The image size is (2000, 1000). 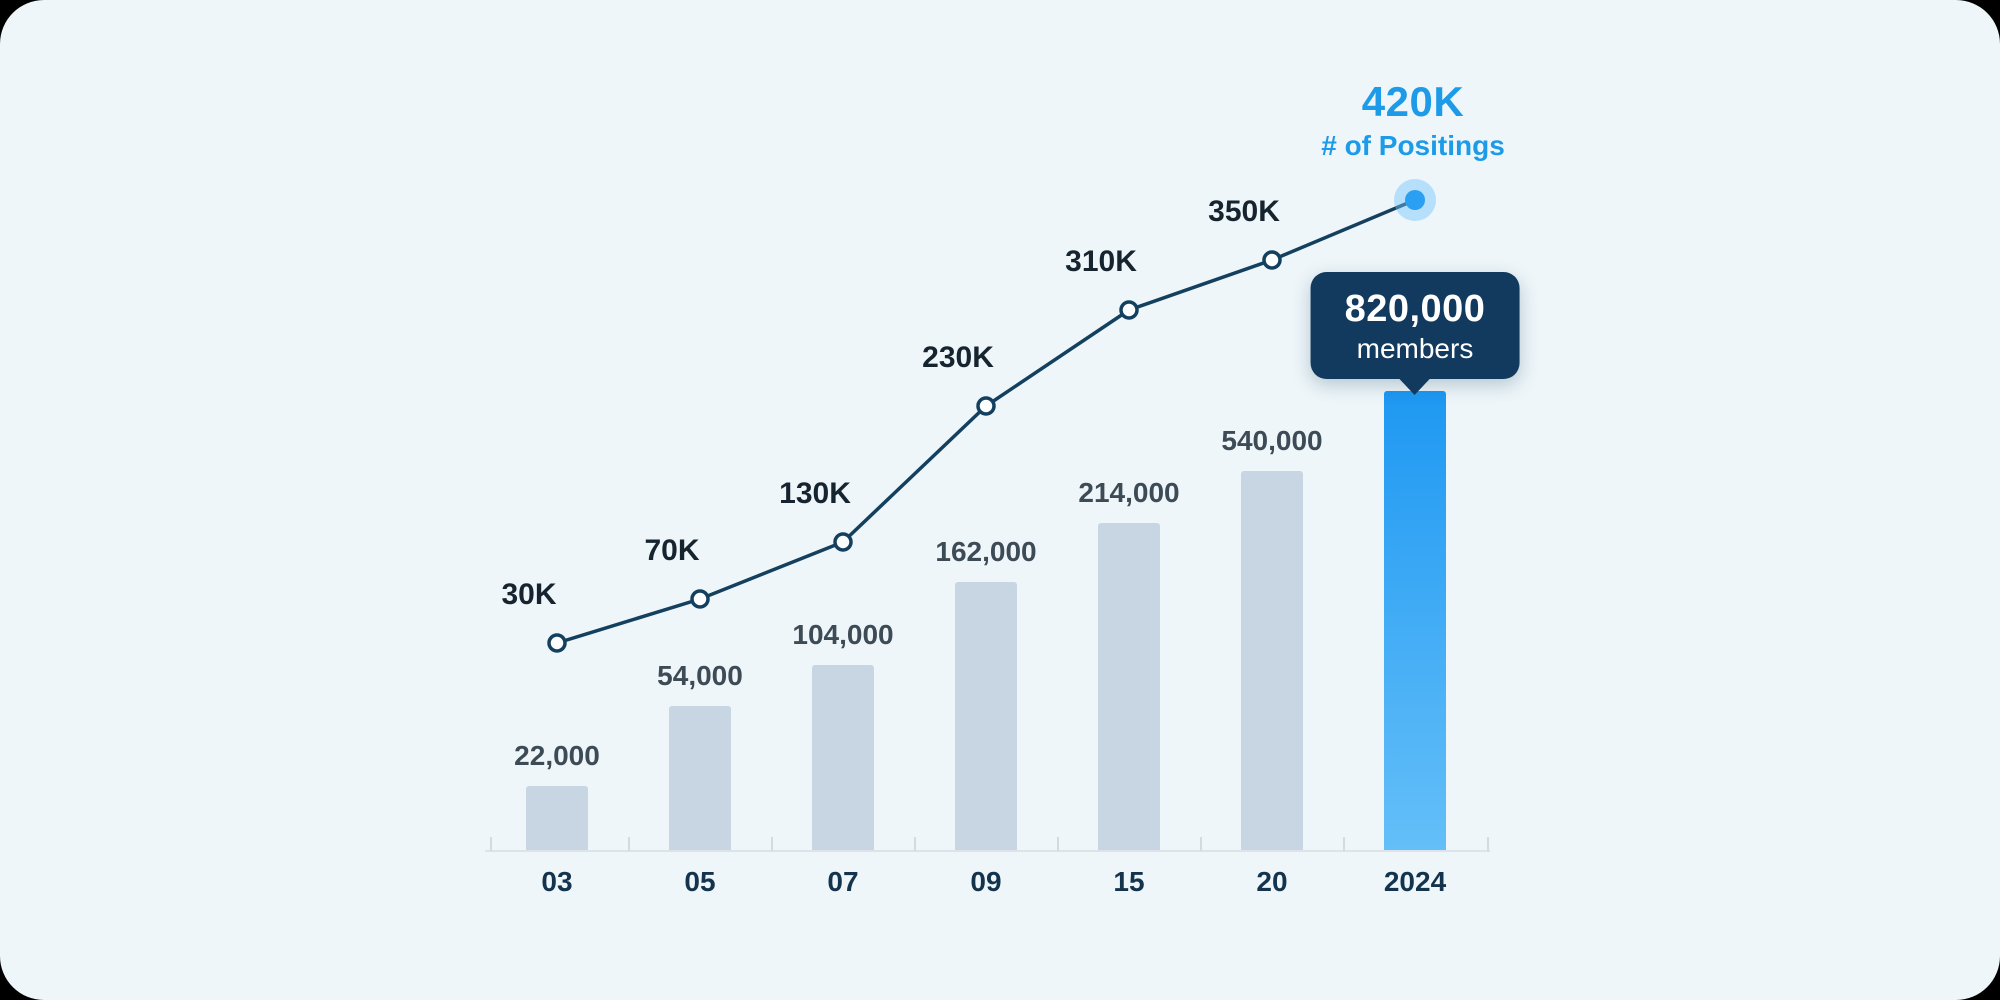 I want to click on postings-highlight-label: 420K # of Positings, so click(x=1413, y=120).